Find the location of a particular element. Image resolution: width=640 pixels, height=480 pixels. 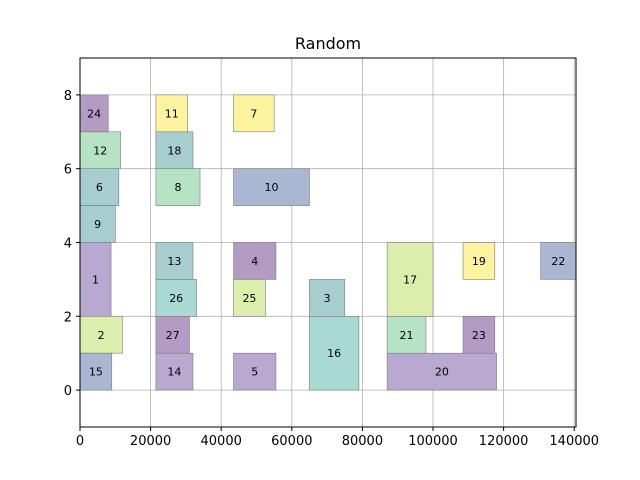

box-label: 2 is located at coordinates (101, 335).